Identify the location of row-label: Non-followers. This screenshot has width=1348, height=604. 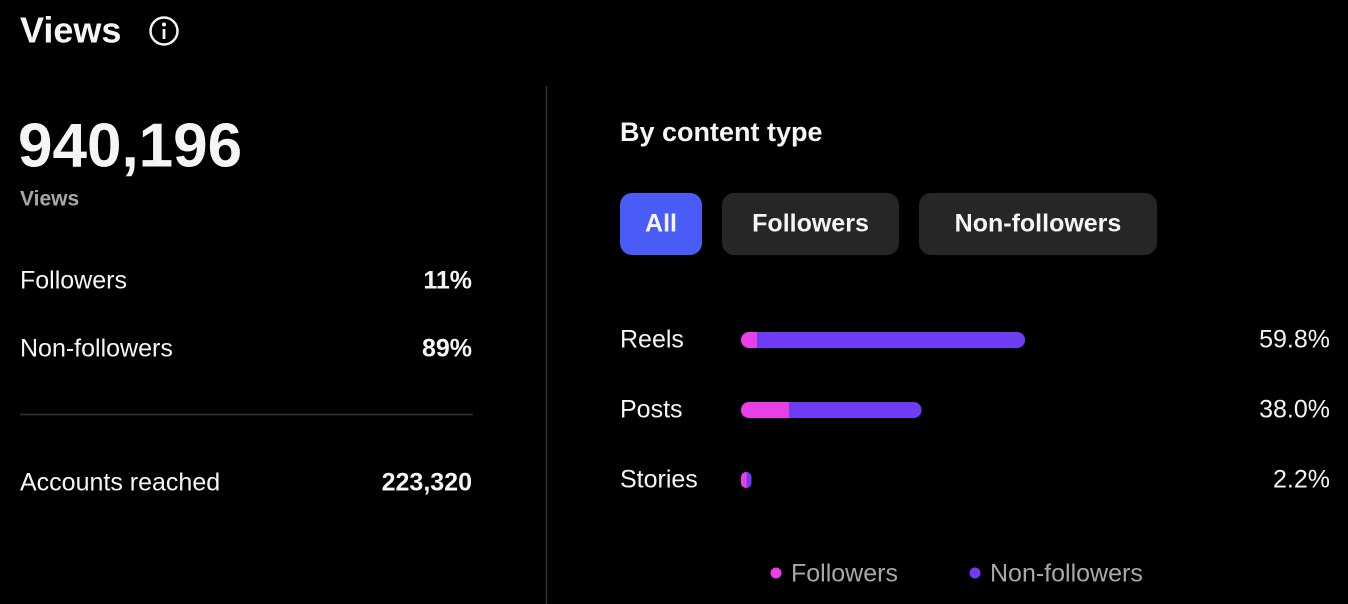
(96, 349).